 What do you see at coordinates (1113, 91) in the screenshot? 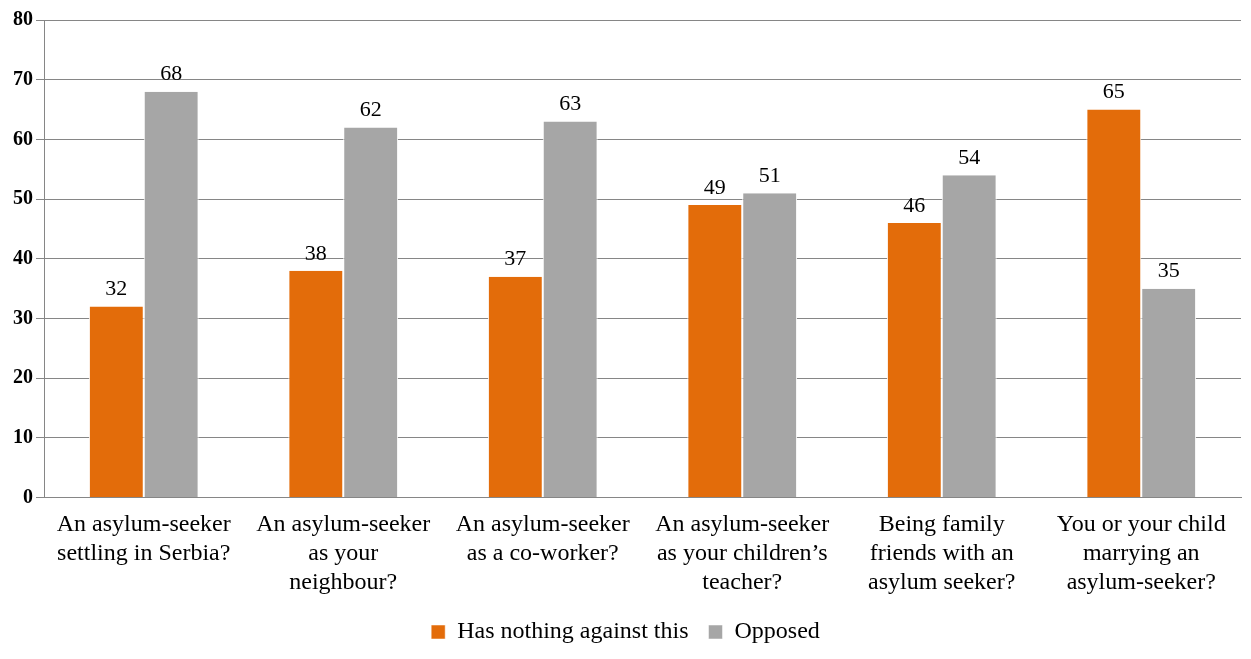
I see `data-label: 65` at bounding box center [1113, 91].